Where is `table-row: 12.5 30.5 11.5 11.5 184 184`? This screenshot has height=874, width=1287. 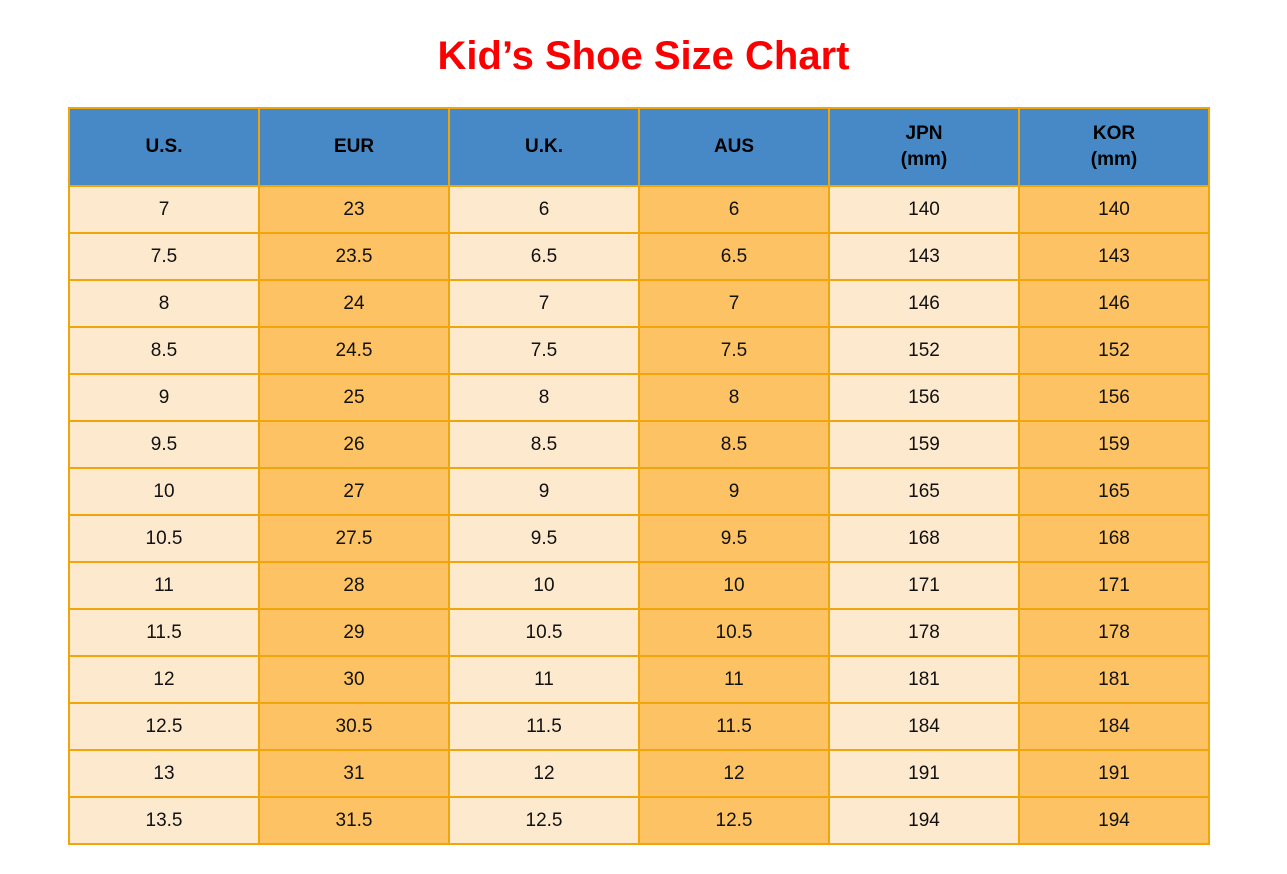
table-row: 12.5 30.5 11.5 11.5 184 184 is located at coordinates (639, 726).